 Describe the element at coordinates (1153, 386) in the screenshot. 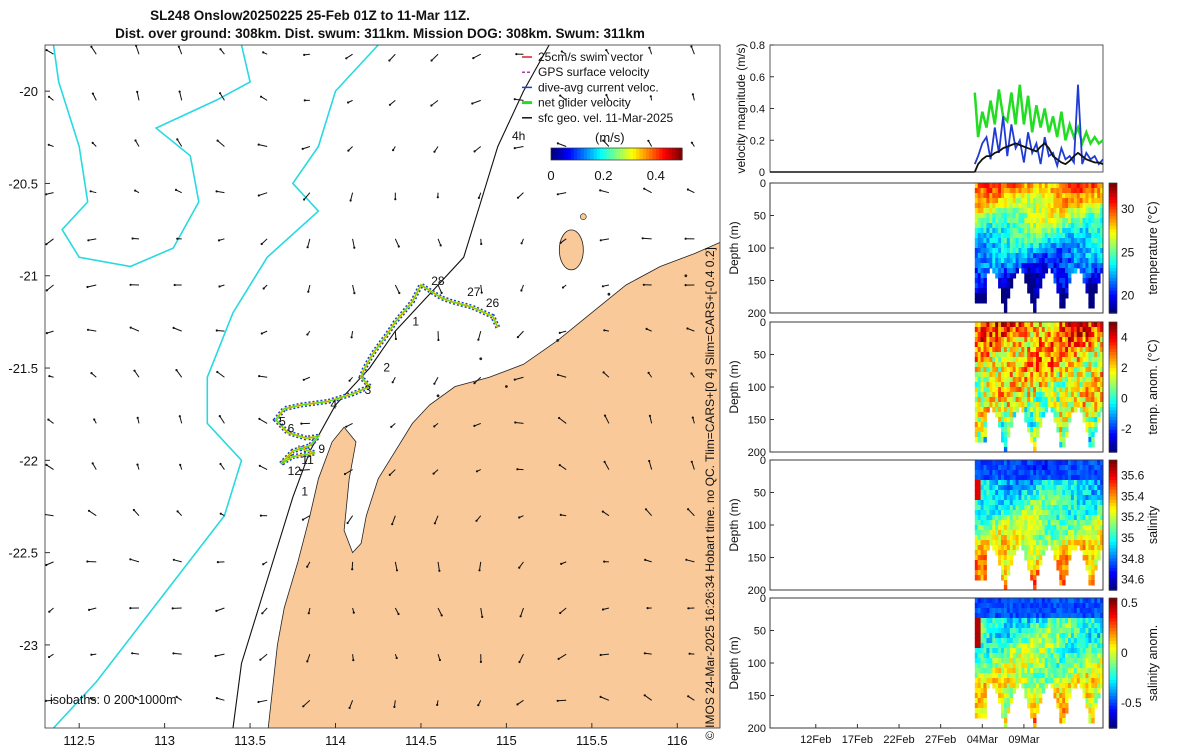

I see `temperature-anomaly-section-colorbar-label: temp. anom. (°C)` at that location.